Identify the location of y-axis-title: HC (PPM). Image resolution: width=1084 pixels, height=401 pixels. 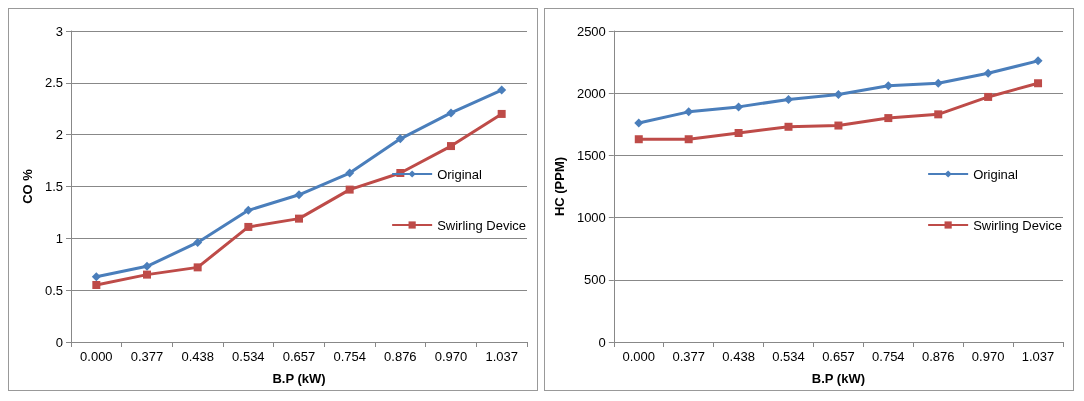
(559, 186).